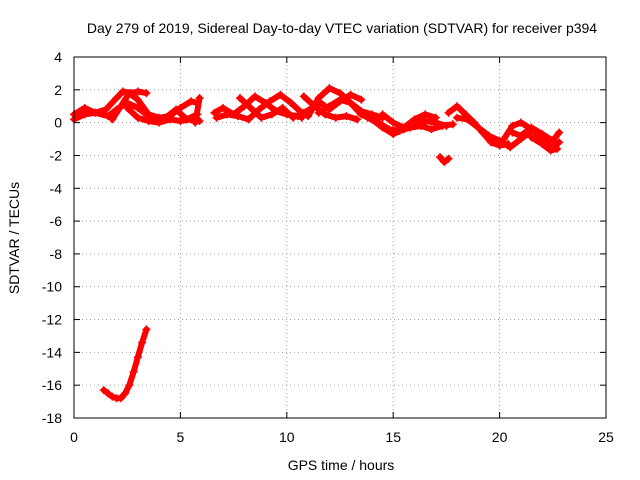 The image size is (640, 480). Describe the element at coordinates (52, 320) in the screenshot. I see `y-tick-label: -12` at that location.